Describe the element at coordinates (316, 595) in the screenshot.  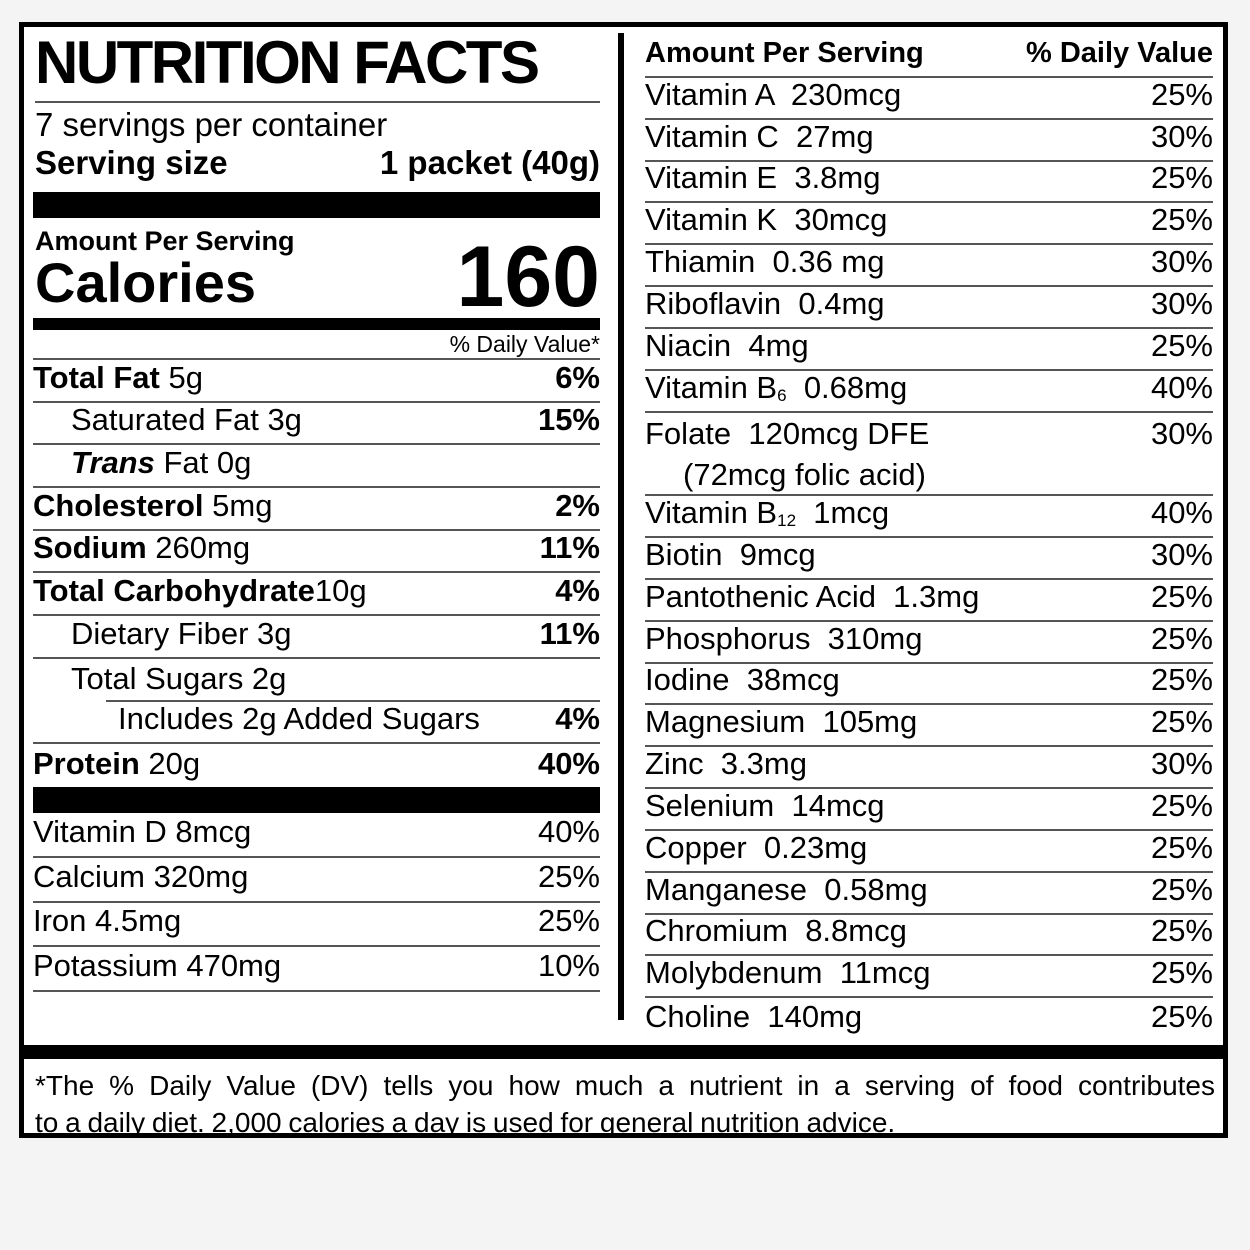
I see `nutrient-row: Total Carbohydrate10g 4%` at that location.